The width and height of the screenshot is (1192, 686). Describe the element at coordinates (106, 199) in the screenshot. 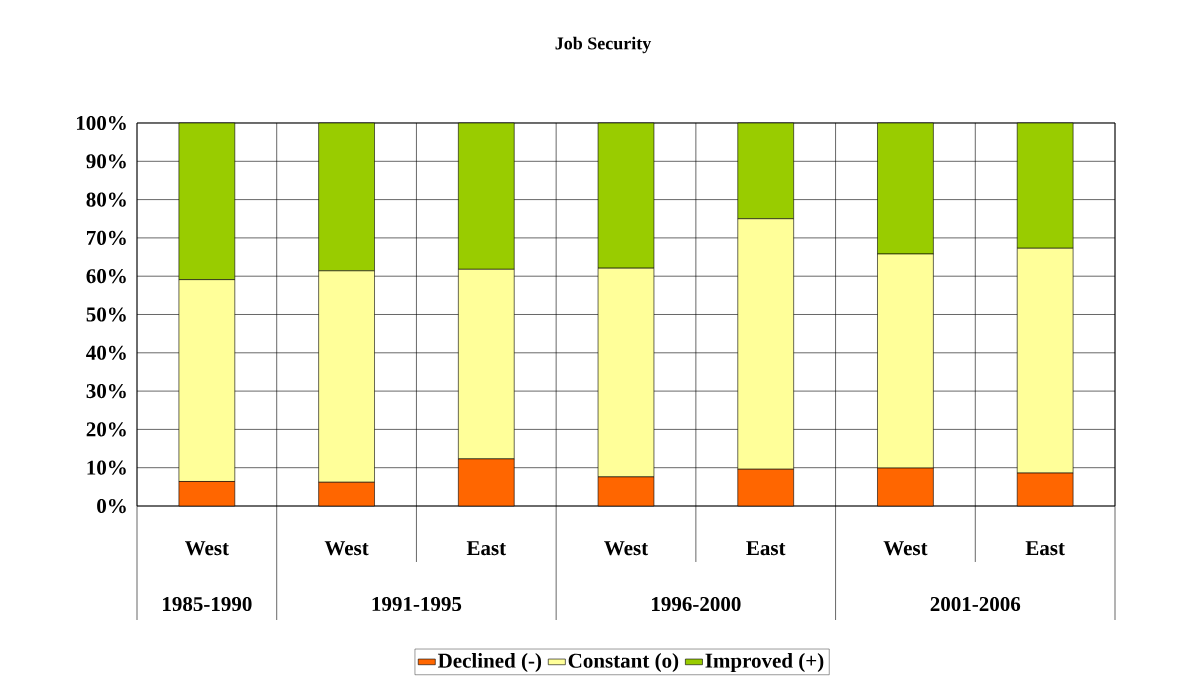

I see `y-tick-label: 80%` at that location.